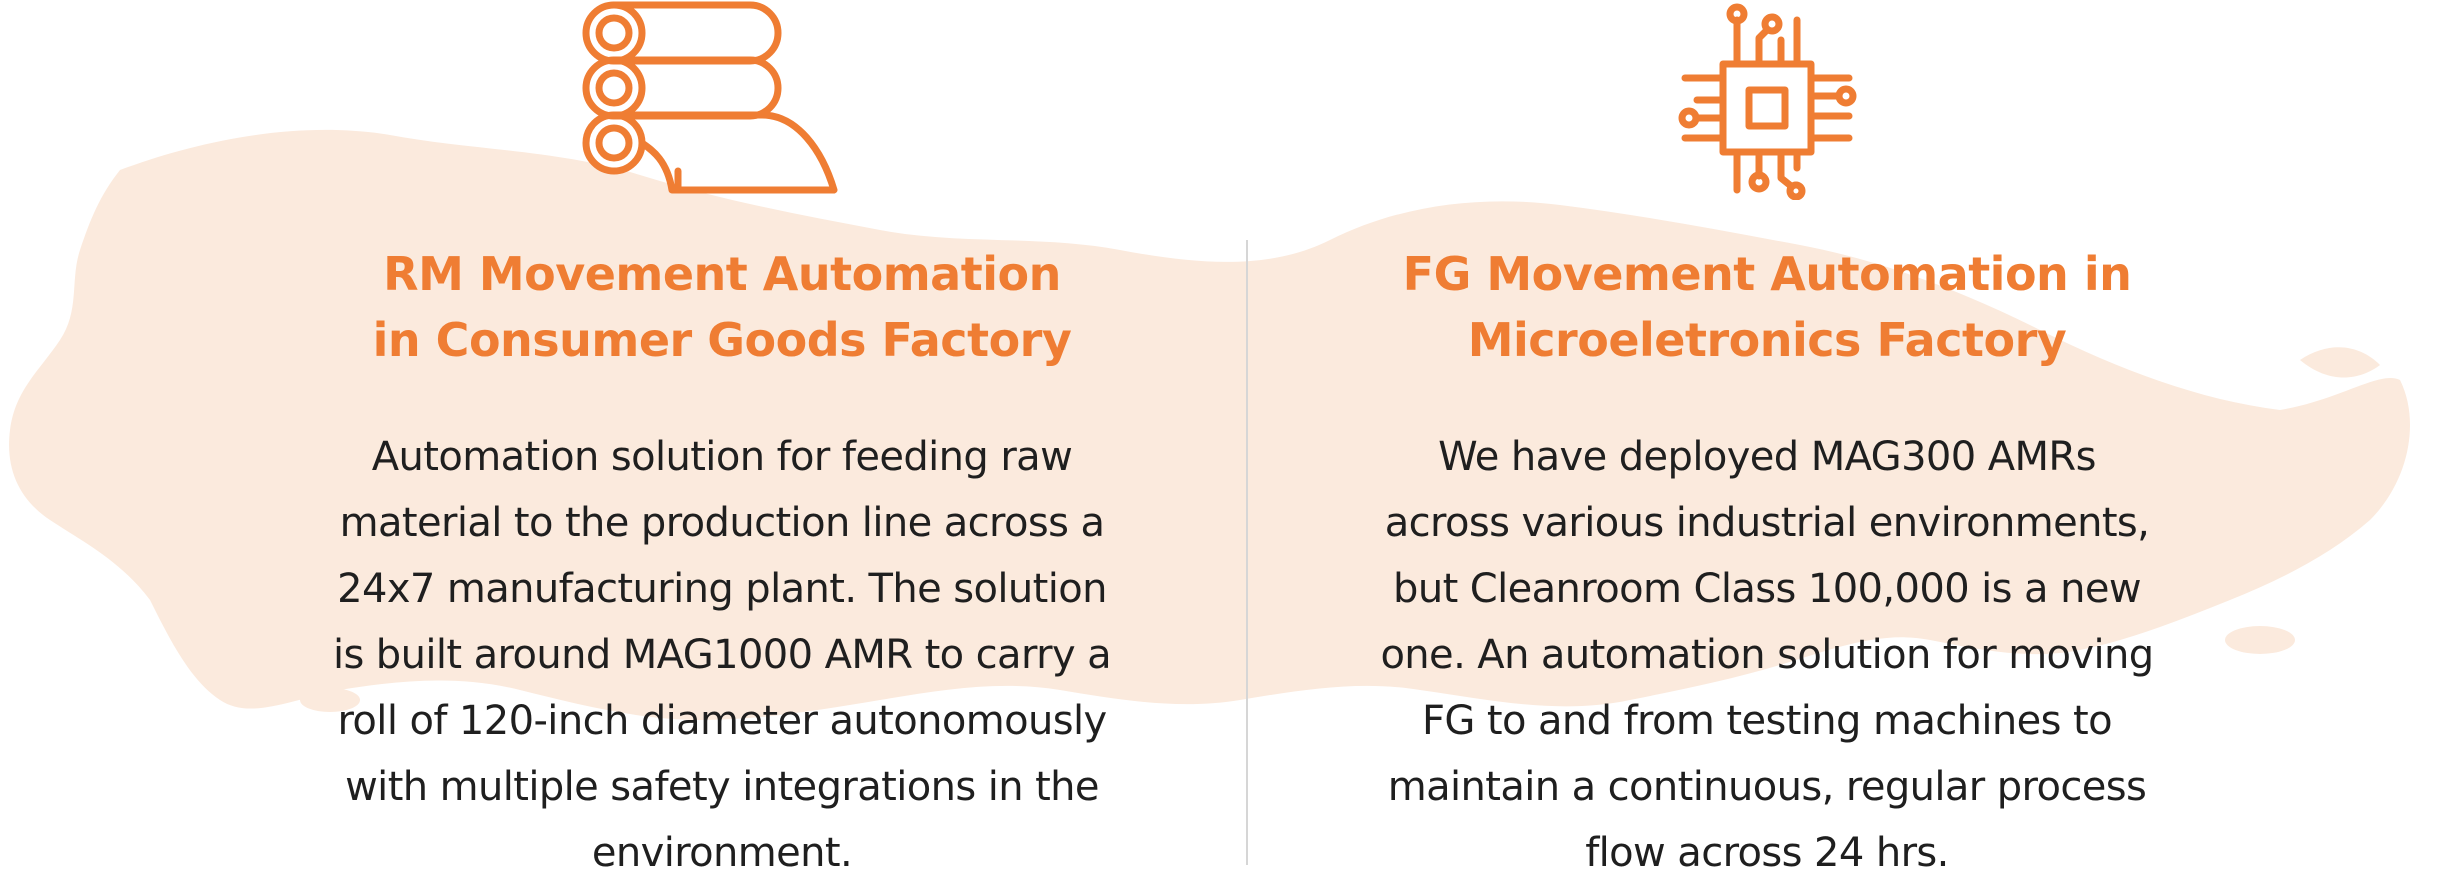 This screenshot has width=2449, height=889. I want to click on card-description-line: 24x7 manufacturing plant. The solution, so click(722, 589).